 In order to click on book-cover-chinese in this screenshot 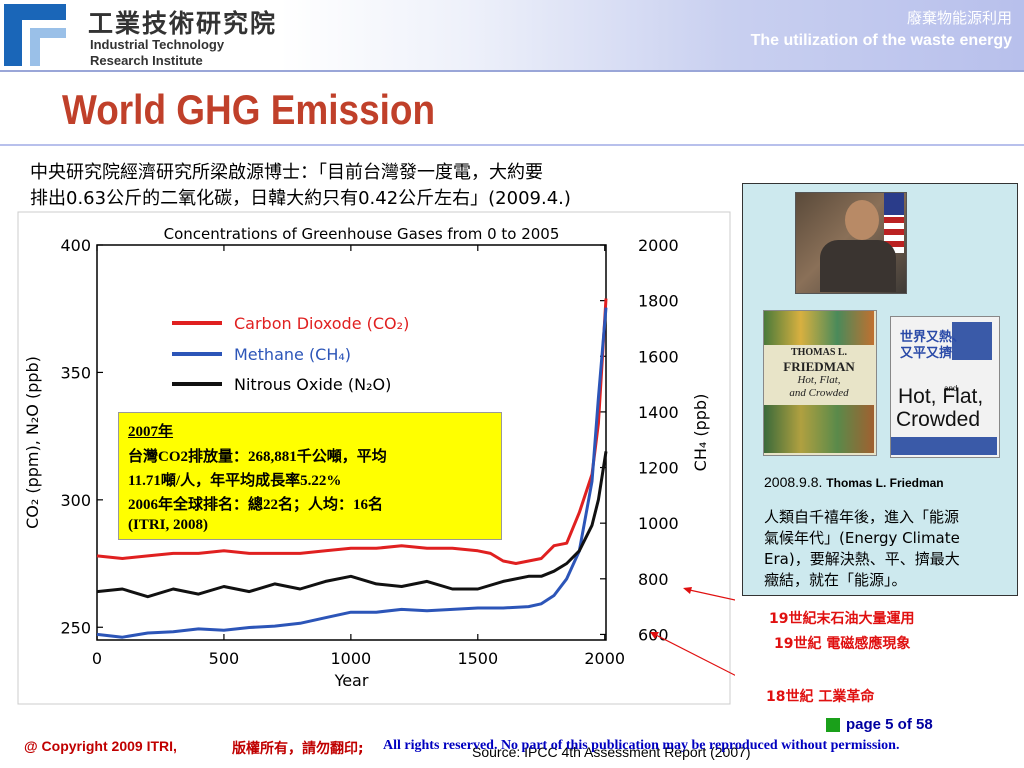, I will do `click(945, 387)`.